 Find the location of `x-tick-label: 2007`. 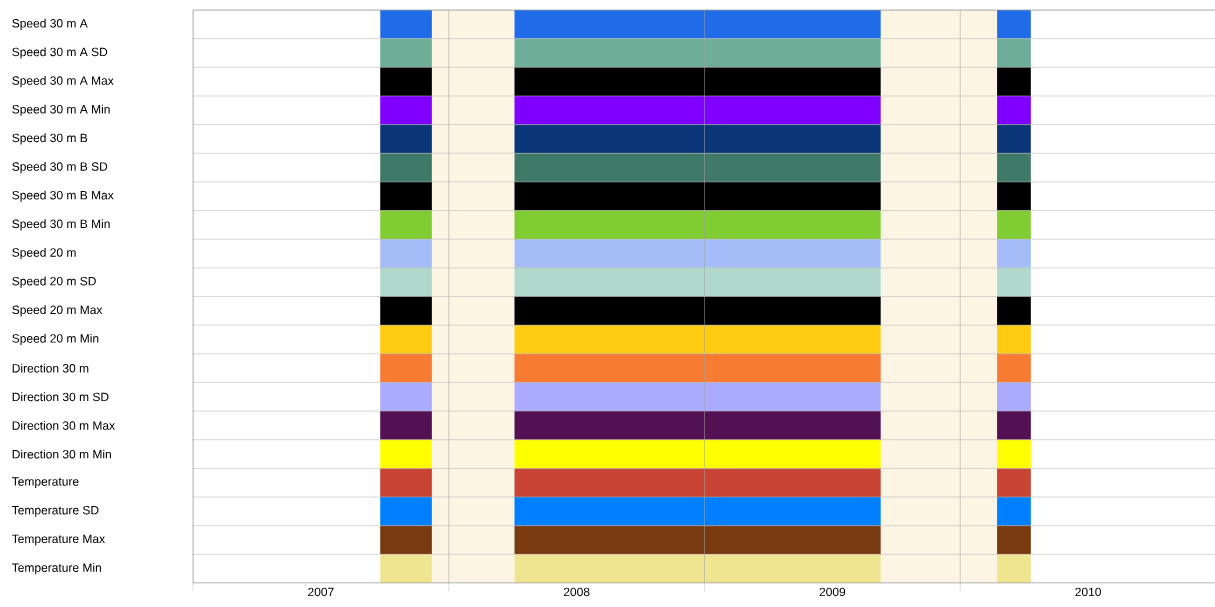

x-tick-label: 2007 is located at coordinates (321, 592).